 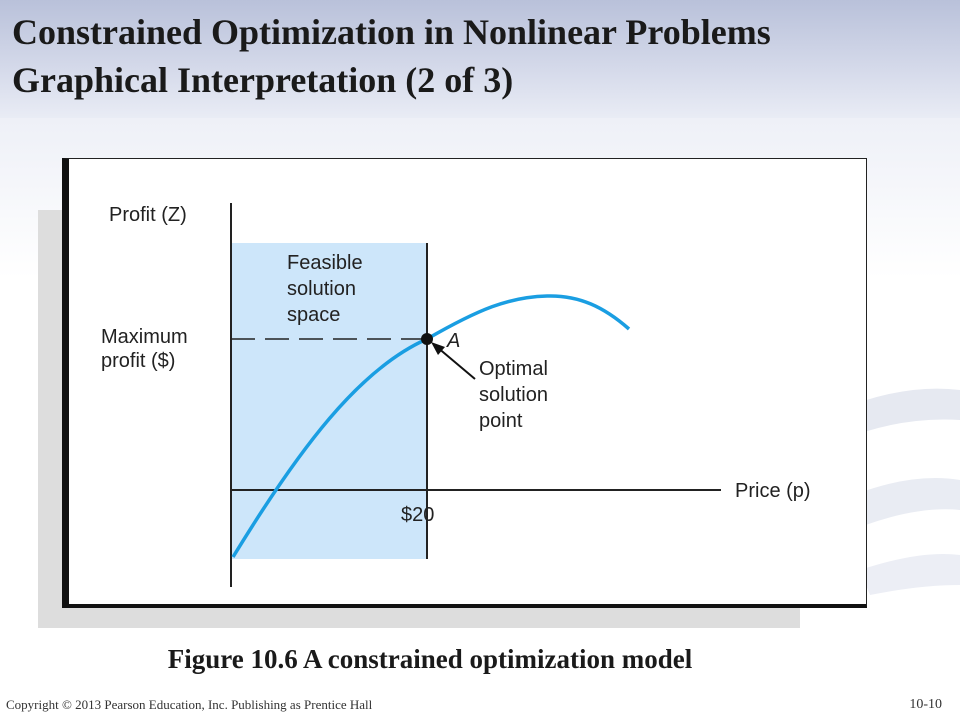 I want to click on optimal-arrow, so click(x=456, y=363).